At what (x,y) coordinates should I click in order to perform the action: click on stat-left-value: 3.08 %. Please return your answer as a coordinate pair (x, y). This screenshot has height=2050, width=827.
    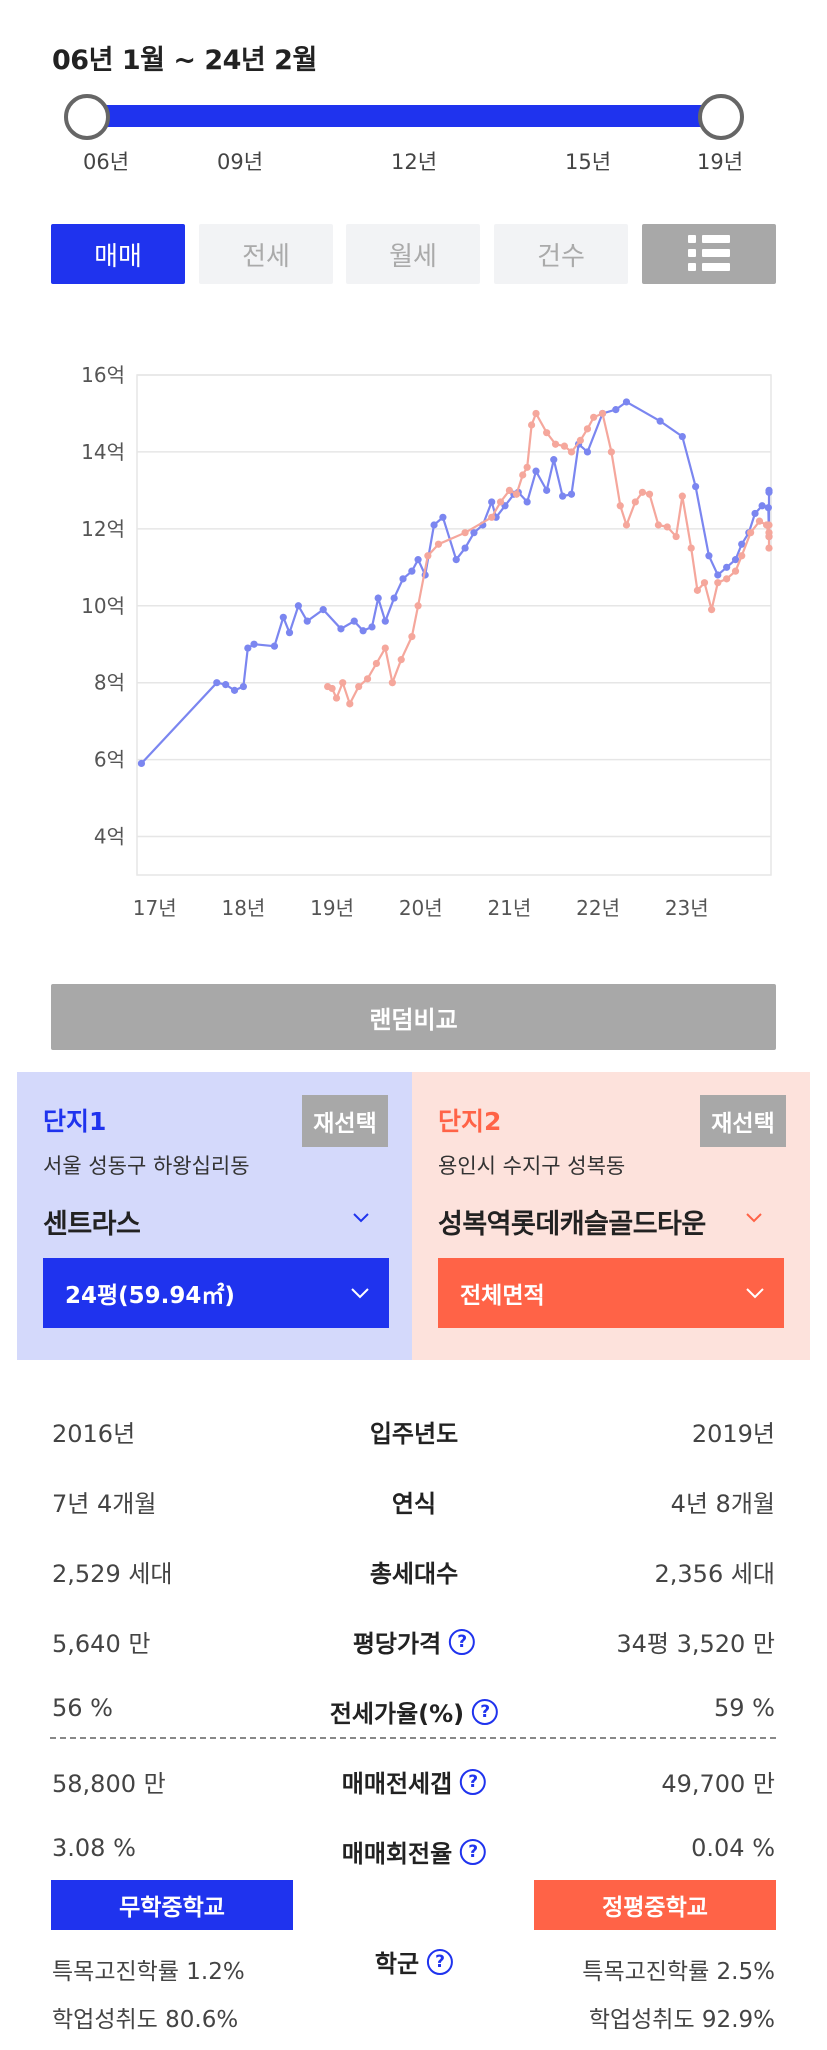
    Looking at the image, I should click on (94, 1848).